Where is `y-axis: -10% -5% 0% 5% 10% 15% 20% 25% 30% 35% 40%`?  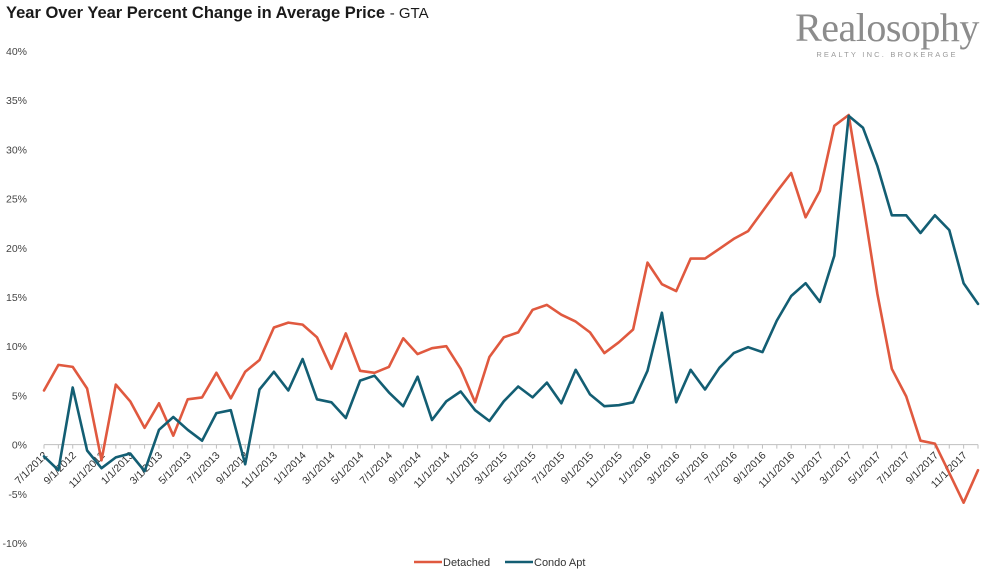 y-axis: -10% -5% 0% 5% 10% 15% 20% 25% 30% 35% 40% is located at coordinates (14, 298).